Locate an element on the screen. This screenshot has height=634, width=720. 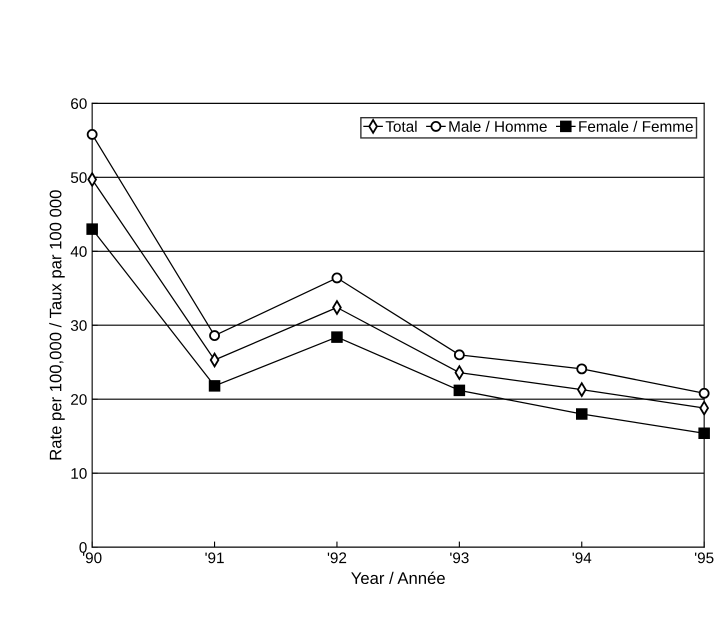
x-tick-label: '91 is located at coordinates (214, 558).